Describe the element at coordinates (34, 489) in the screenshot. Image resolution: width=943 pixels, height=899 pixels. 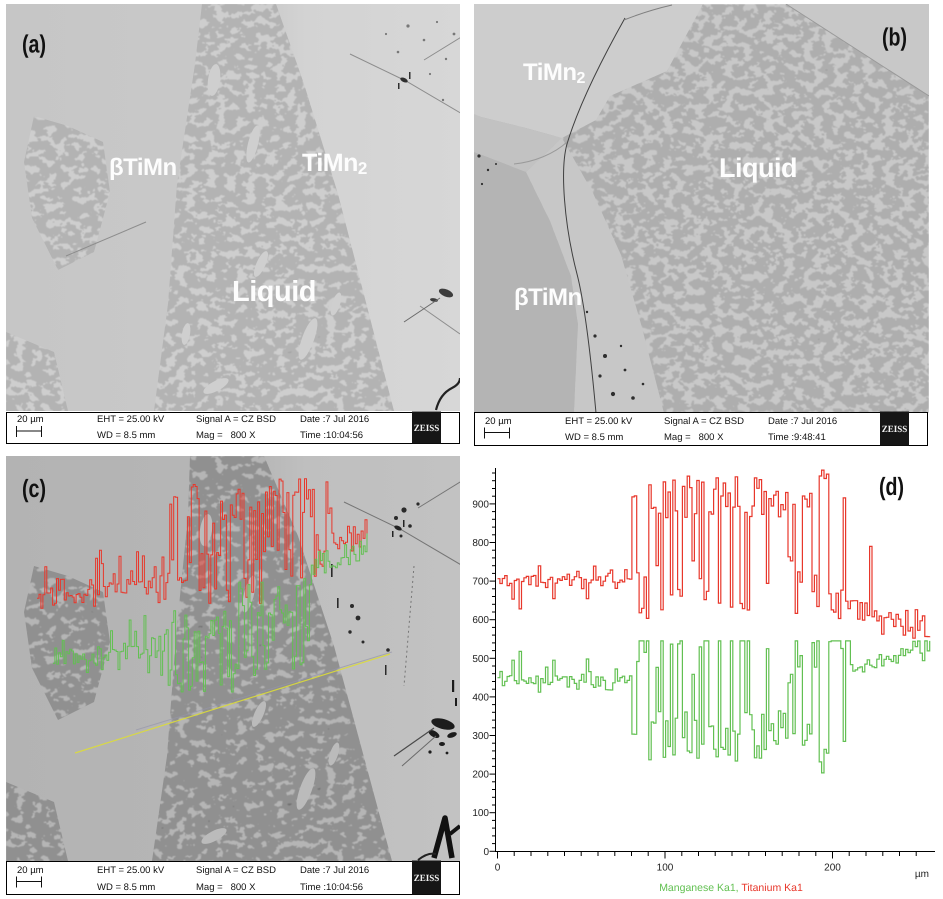
I see `svg-text: (c)` at that location.